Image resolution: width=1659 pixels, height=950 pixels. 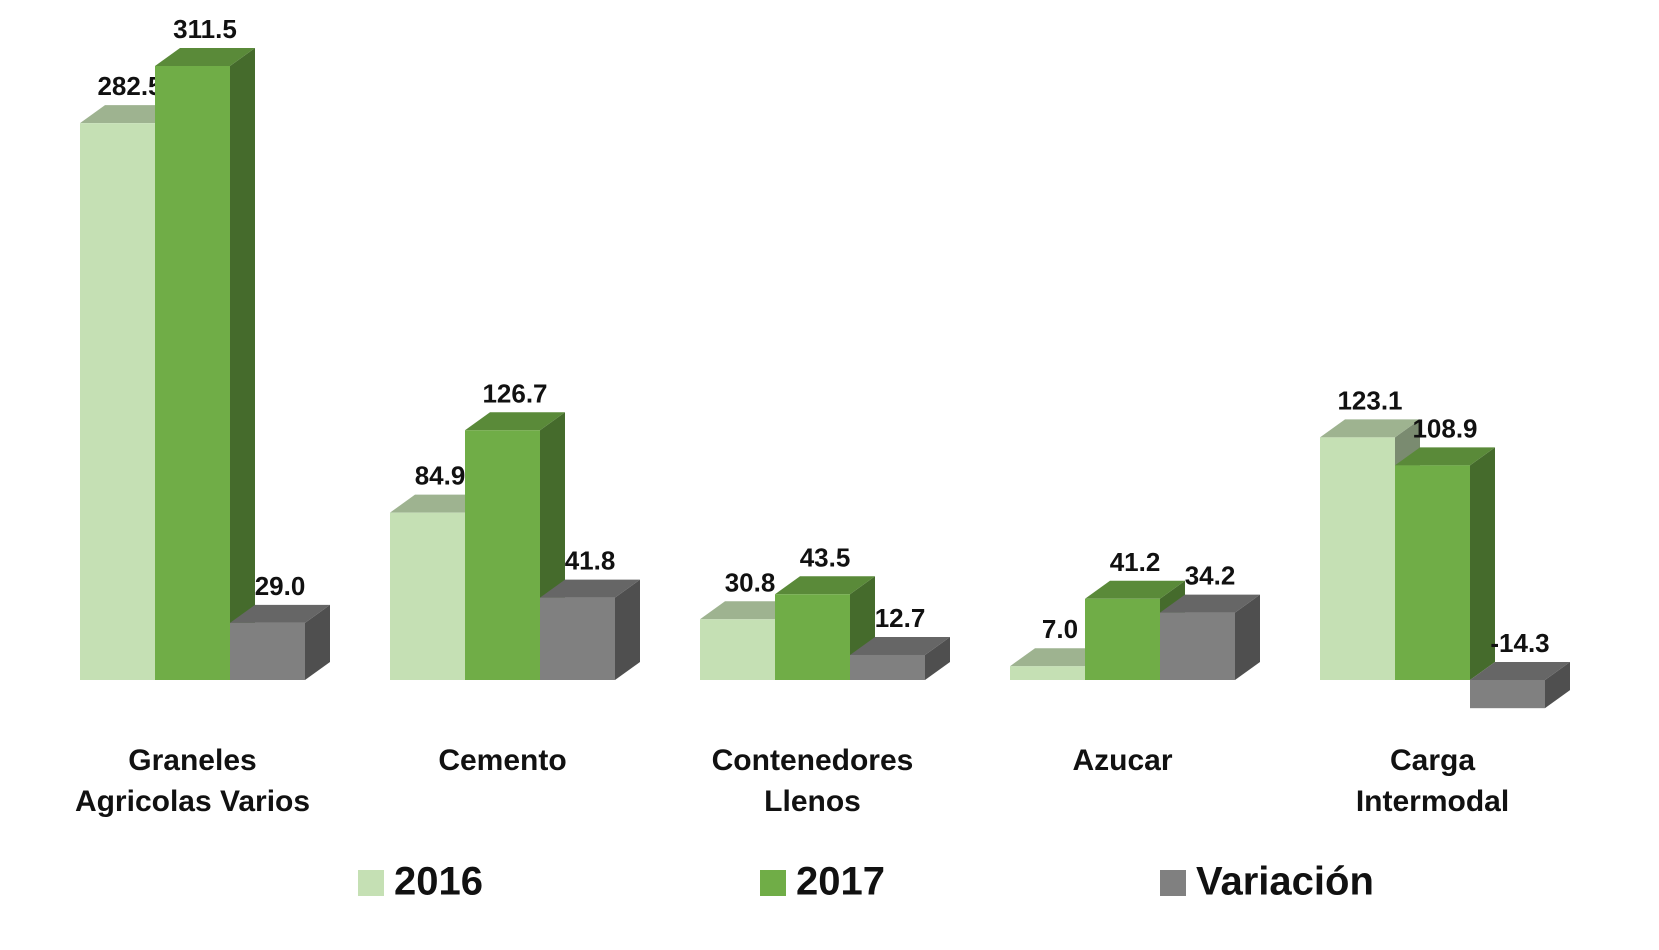 I want to click on category-line: Llenos, so click(x=812, y=801).